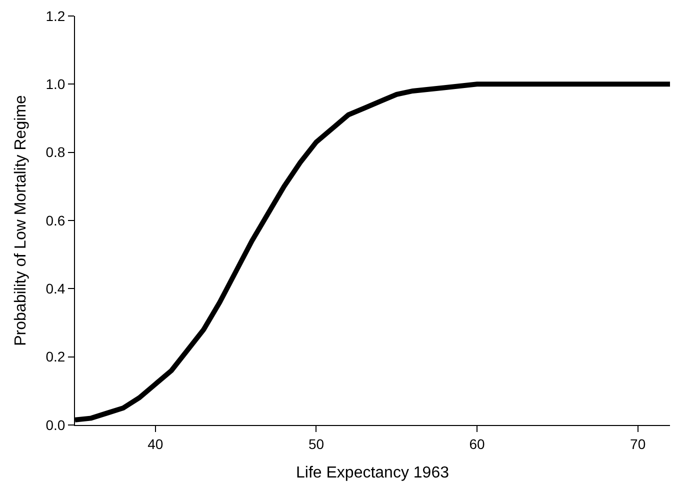 The height and width of the screenshot is (495, 678). Describe the element at coordinates (477, 444) in the screenshot. I see `x-tick-label: 60` at that location.